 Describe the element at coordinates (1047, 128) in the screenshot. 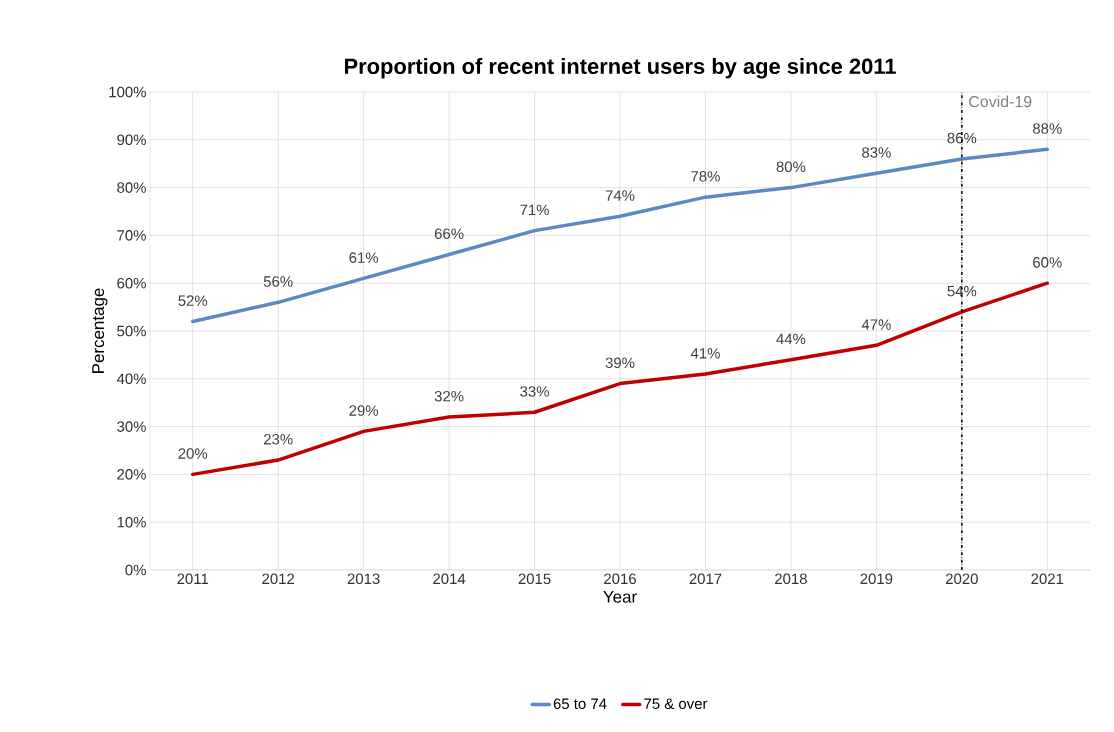

I see `data-label: 88%` at that location.